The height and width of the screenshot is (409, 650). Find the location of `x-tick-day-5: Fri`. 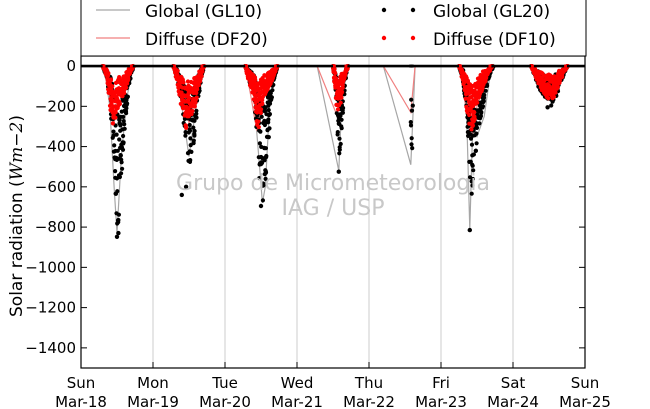

x-tick-day-5: Fri is located at coordinates (441, 383).